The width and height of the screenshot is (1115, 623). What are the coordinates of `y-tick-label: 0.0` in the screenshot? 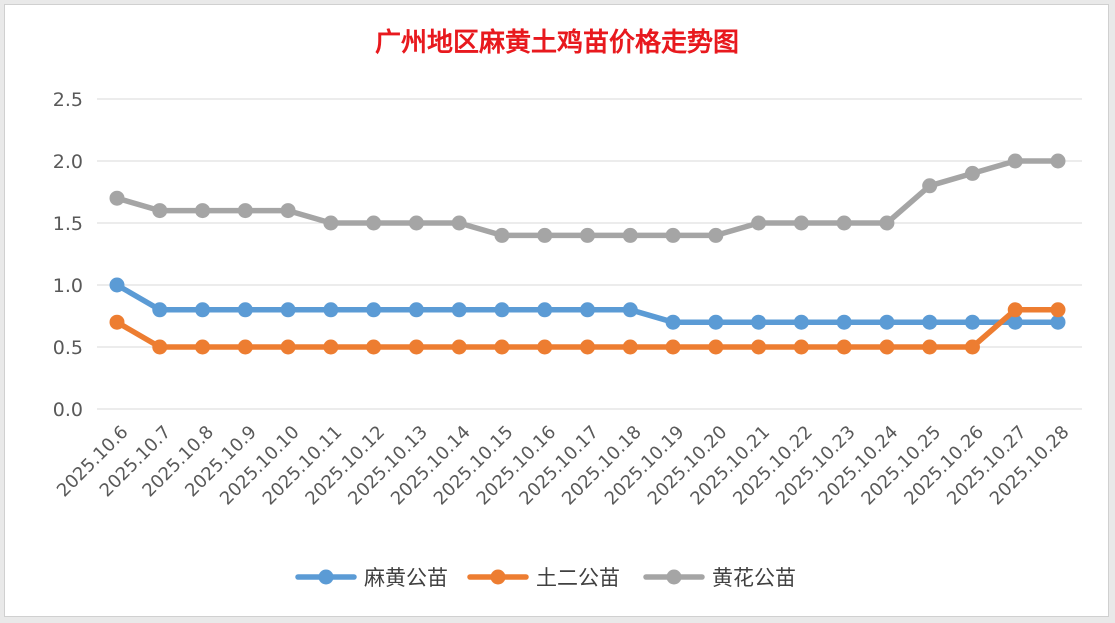 It's located at (68, 410).